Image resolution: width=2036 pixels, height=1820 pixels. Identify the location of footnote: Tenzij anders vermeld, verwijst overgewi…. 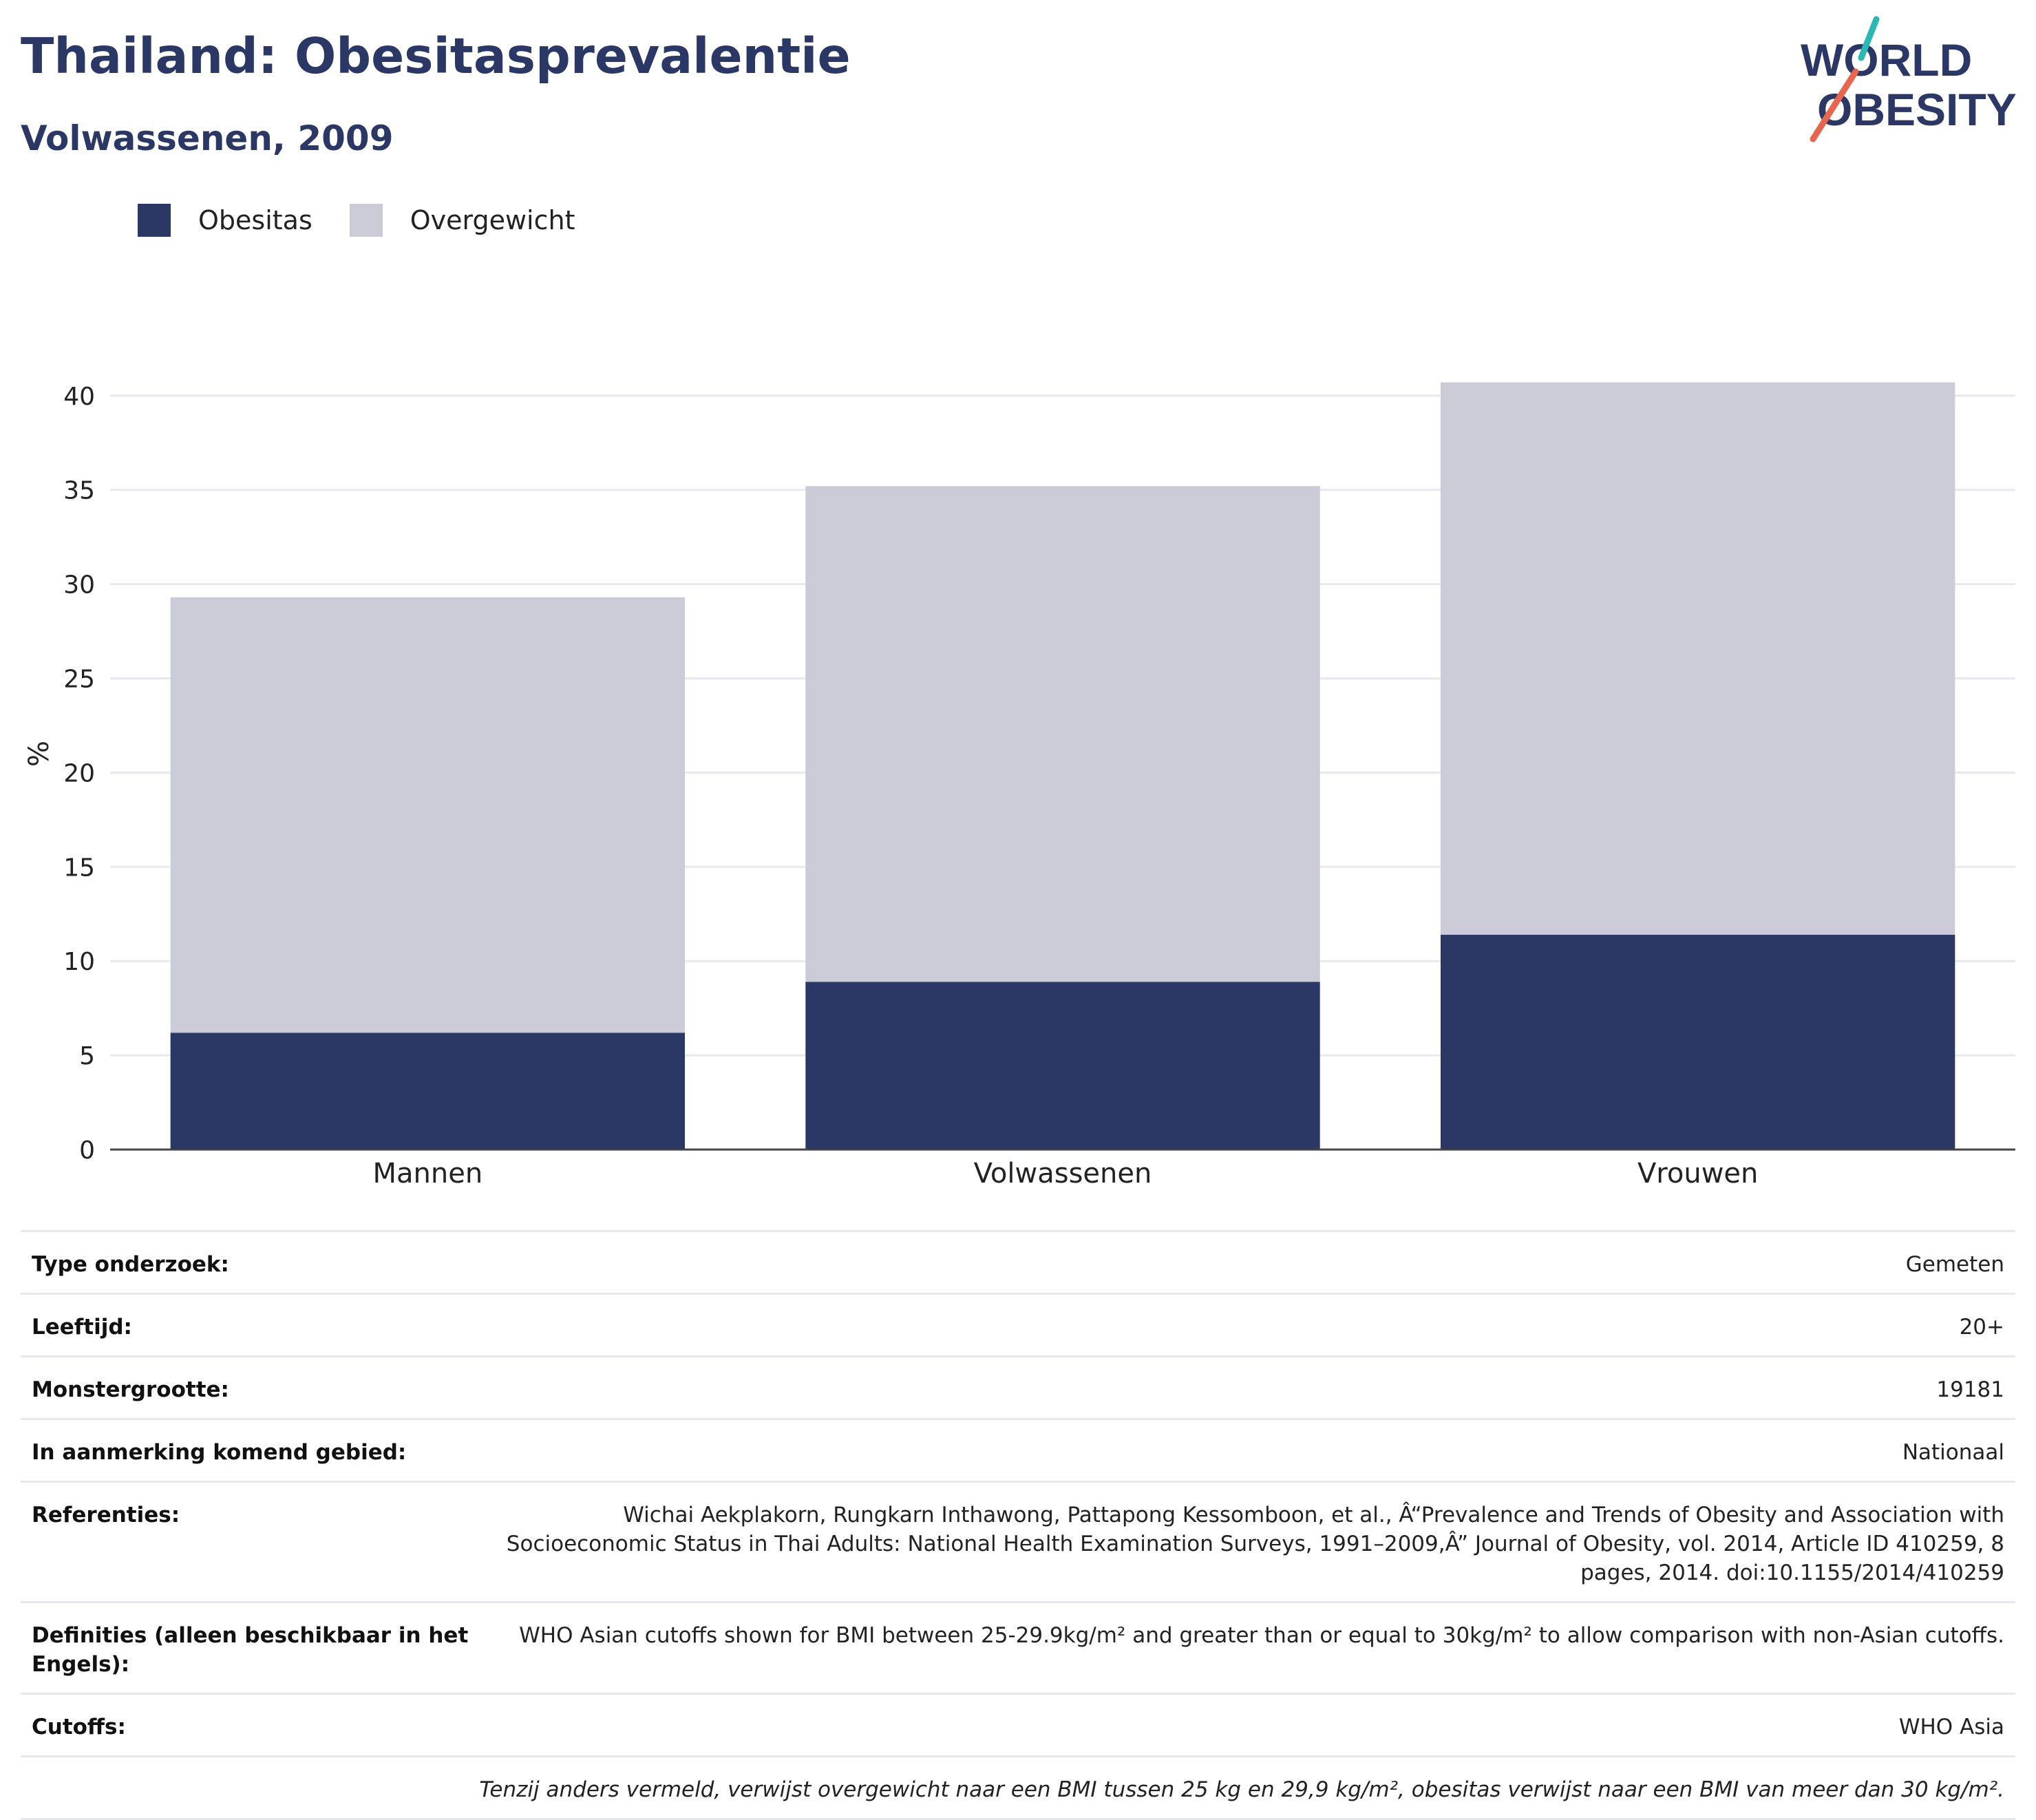
(1241, 1789).